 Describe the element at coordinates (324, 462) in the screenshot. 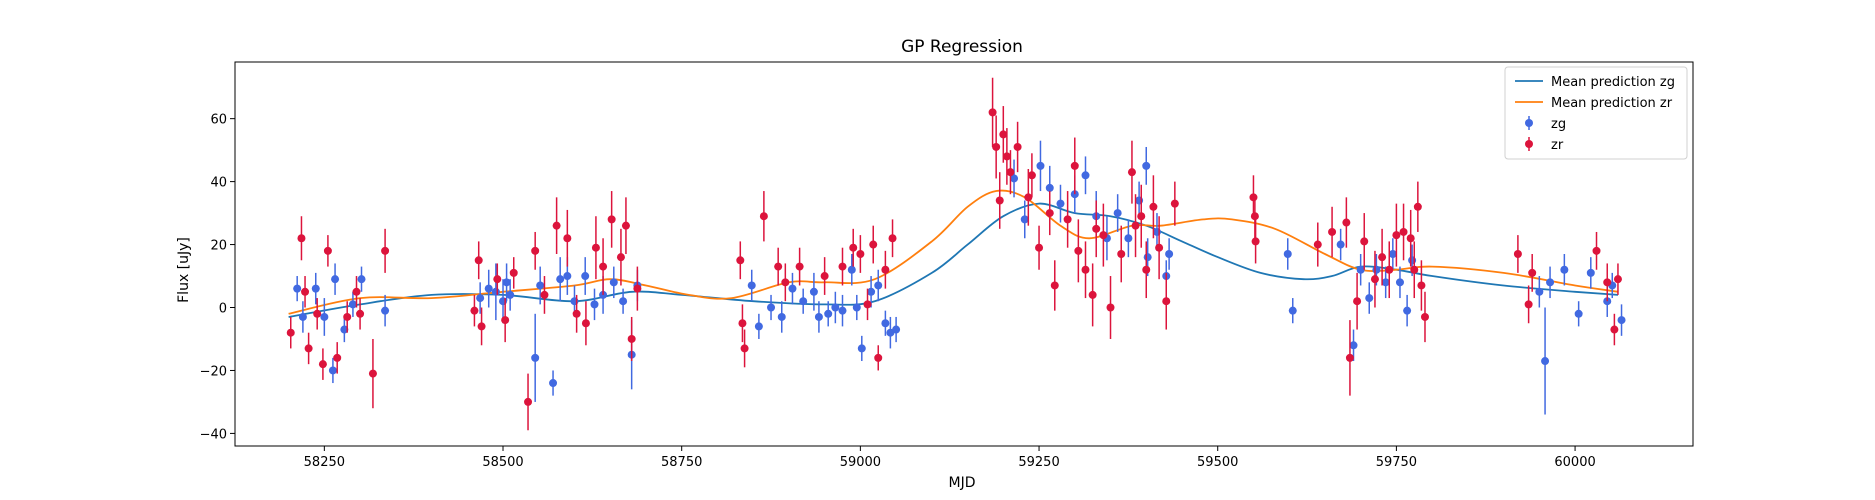

I see `x-tick-label: 58250` at that location.